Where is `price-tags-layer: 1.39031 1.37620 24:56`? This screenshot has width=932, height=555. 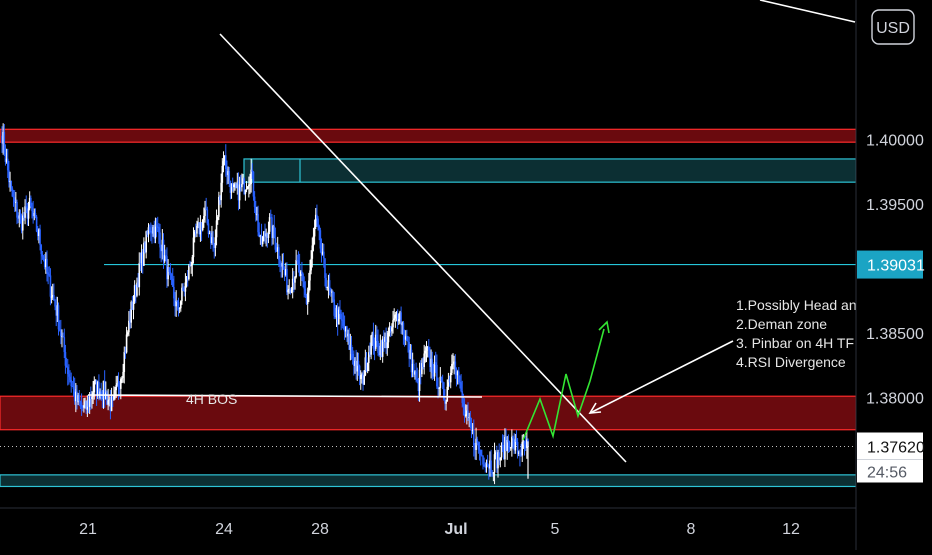 price-tags-layer: 1.39031 1.37620 24:56 is located at coordinates (891, 366).